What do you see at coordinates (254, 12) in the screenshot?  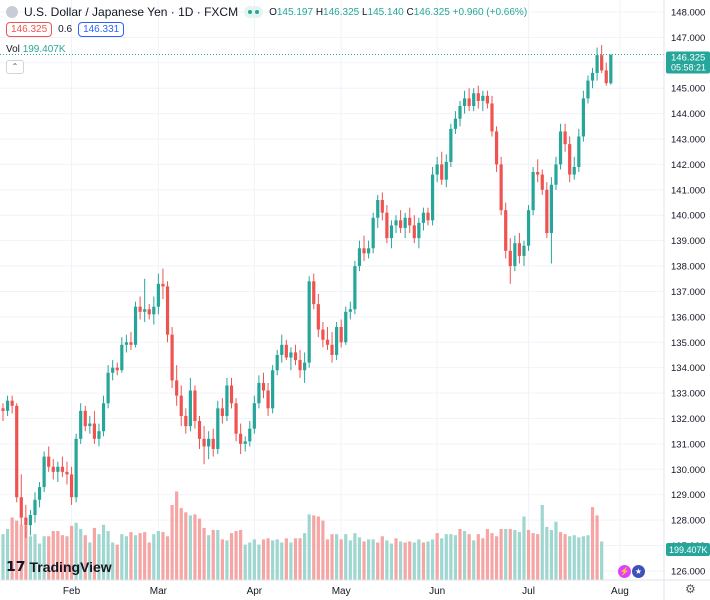 I see `market-status-icon` at bounding box center [254, 12].